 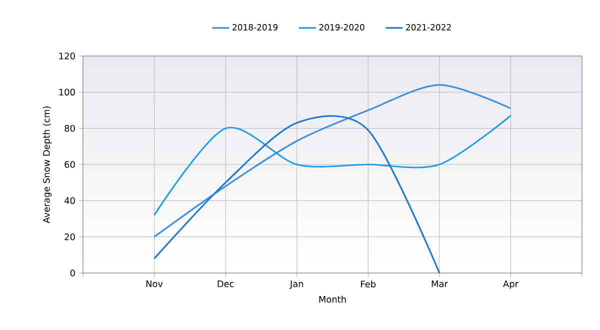 What do you see at coordinates (67, 56) in the screenshot?
I see `y-tick-label: 120` at bounding box center [67, 56].